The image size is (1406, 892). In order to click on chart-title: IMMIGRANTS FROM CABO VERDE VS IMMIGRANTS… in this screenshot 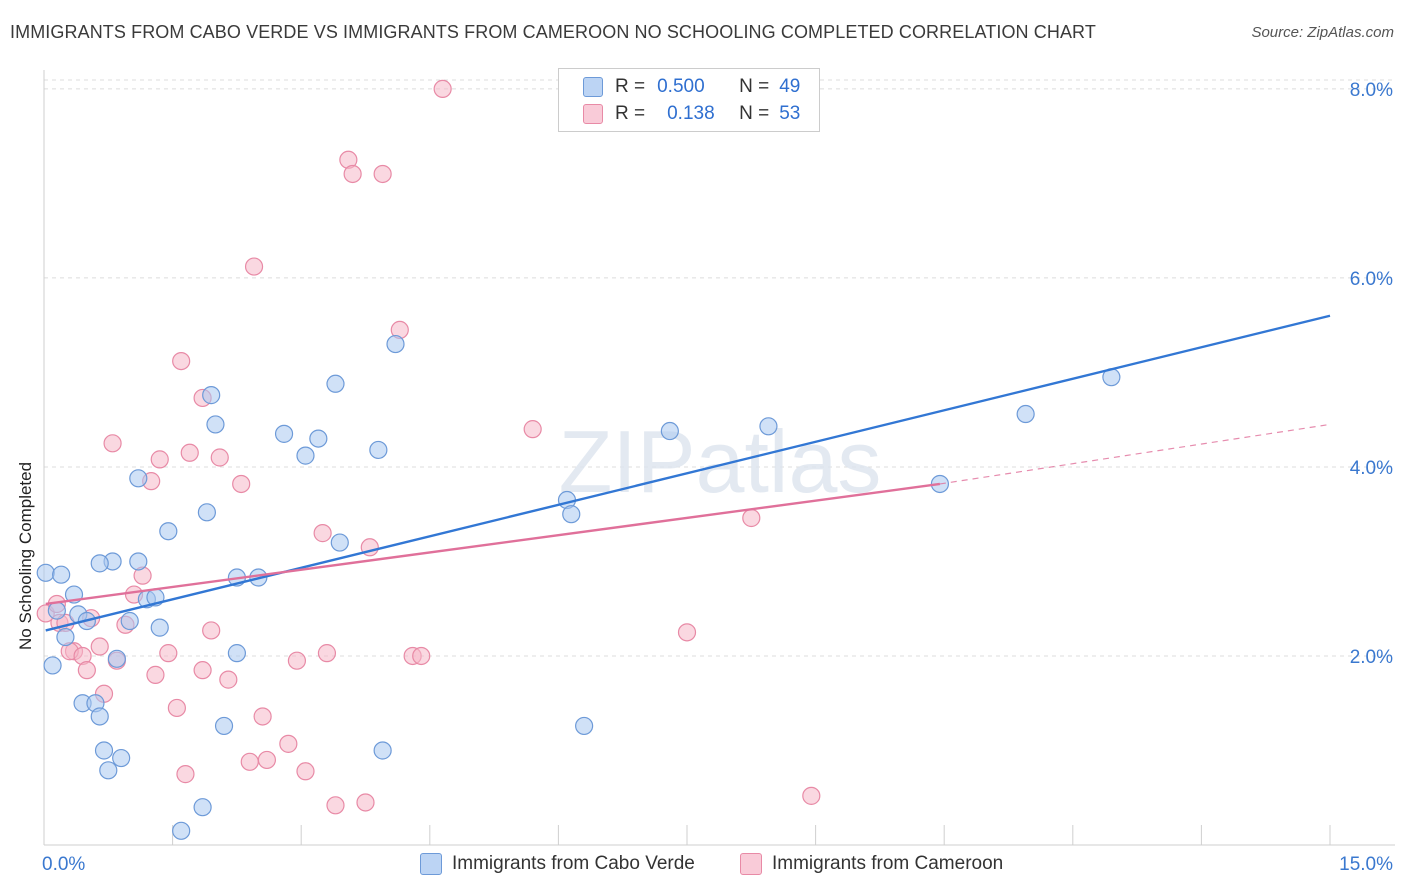, I will do `click(553, 32)`.